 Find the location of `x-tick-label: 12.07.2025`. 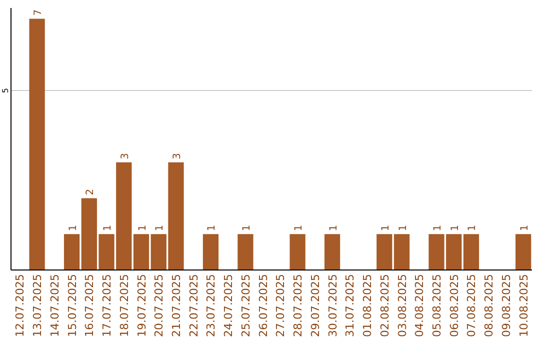

x-tick-label: 12.07.2025 is located at coordinates (20, 305).